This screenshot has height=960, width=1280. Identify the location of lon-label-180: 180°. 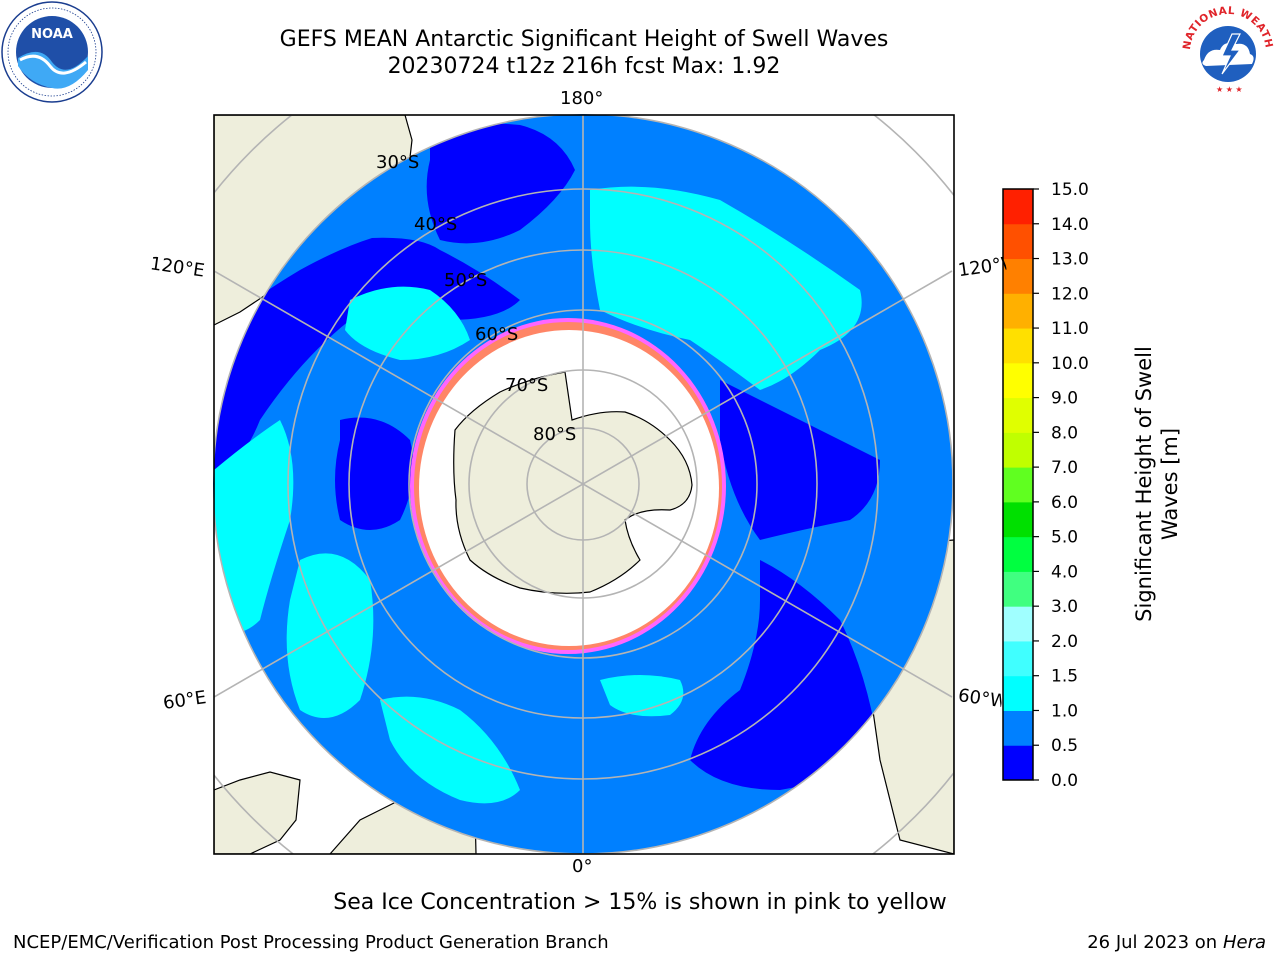
(582, 98).